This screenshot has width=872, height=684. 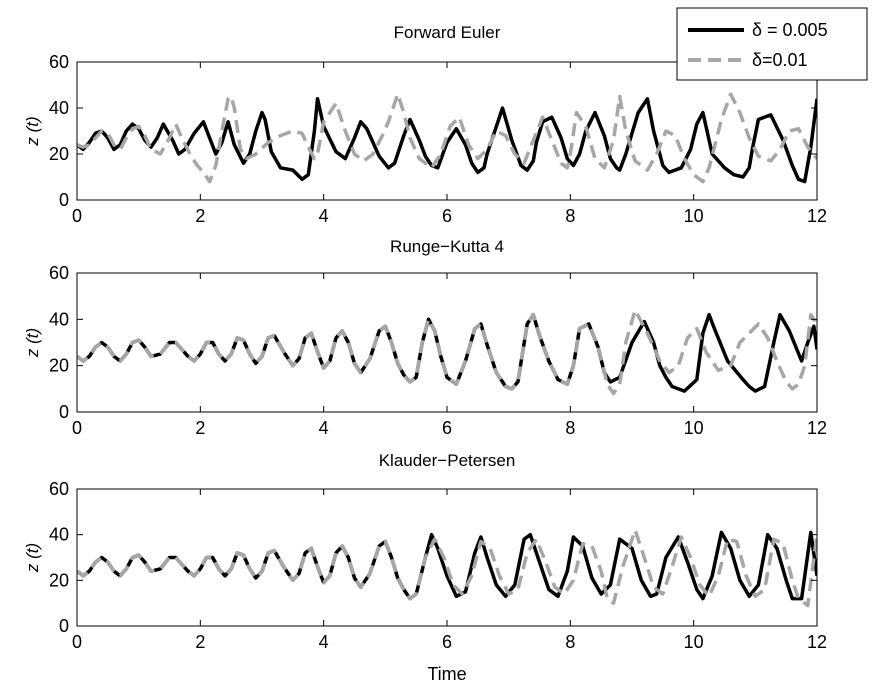 I want to click on legend: δ = 0.005 δ=0.01, so click(x=772, y=44).